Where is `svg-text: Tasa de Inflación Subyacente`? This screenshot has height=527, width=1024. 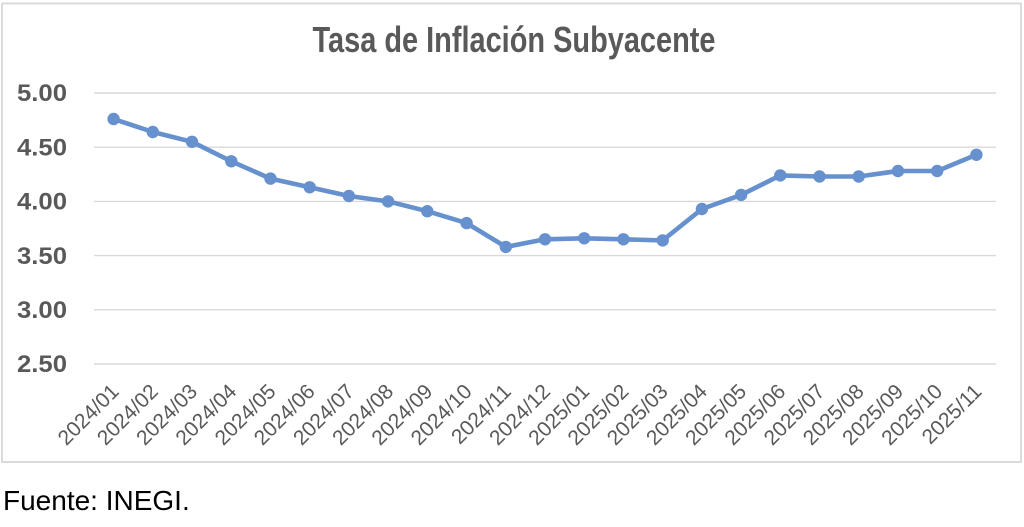 svg-text: Tasa de Inflación Subyacente is located at coordinates (514, 39).